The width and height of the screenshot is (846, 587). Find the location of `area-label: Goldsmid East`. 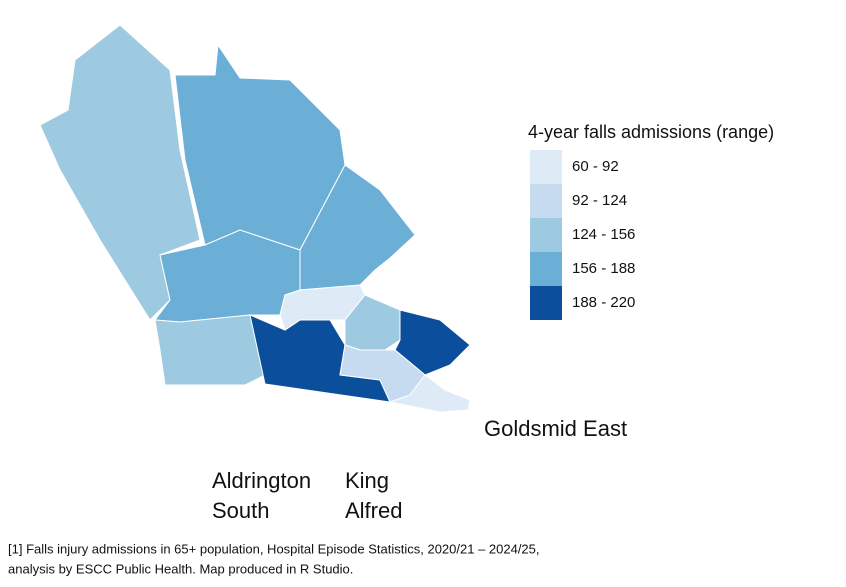

area-label: Goldsmid East is located at coordinates (555, 428).